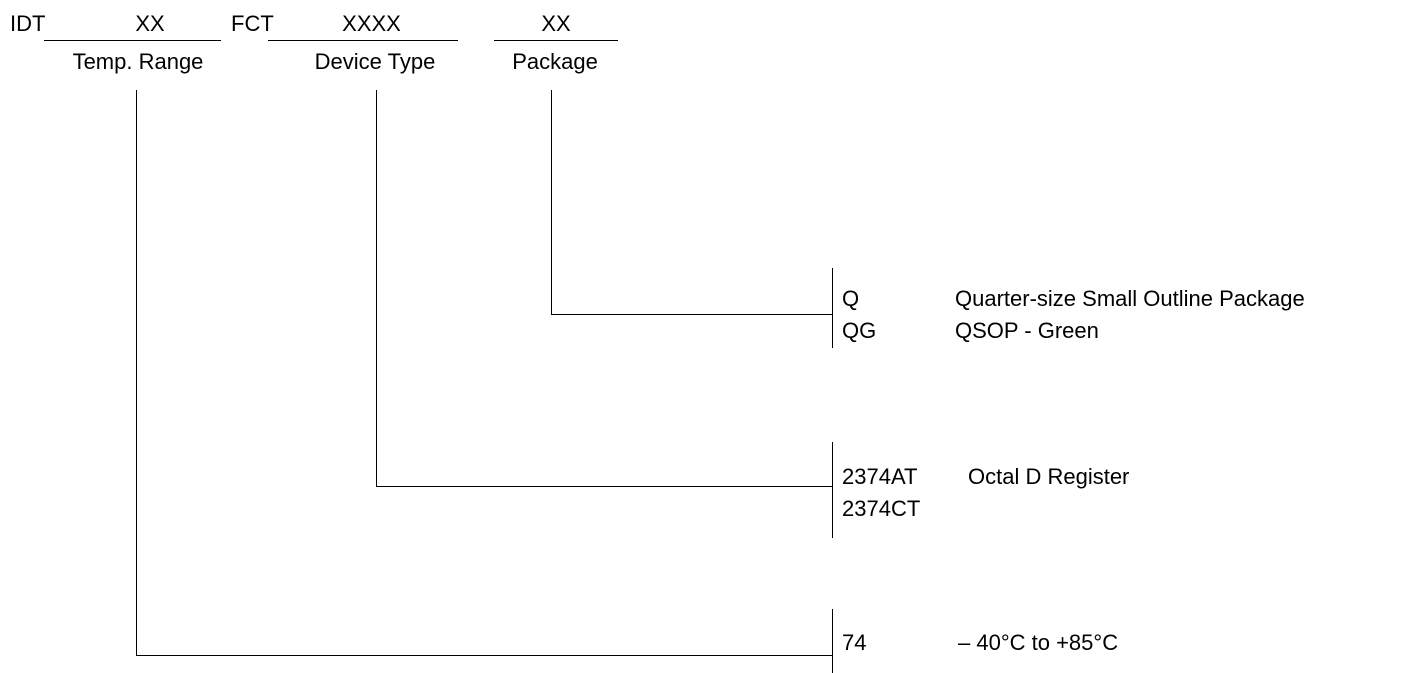 This screenshot has height=673, width=1421. I want to click on package-option-code: Q, so click(851, 298).